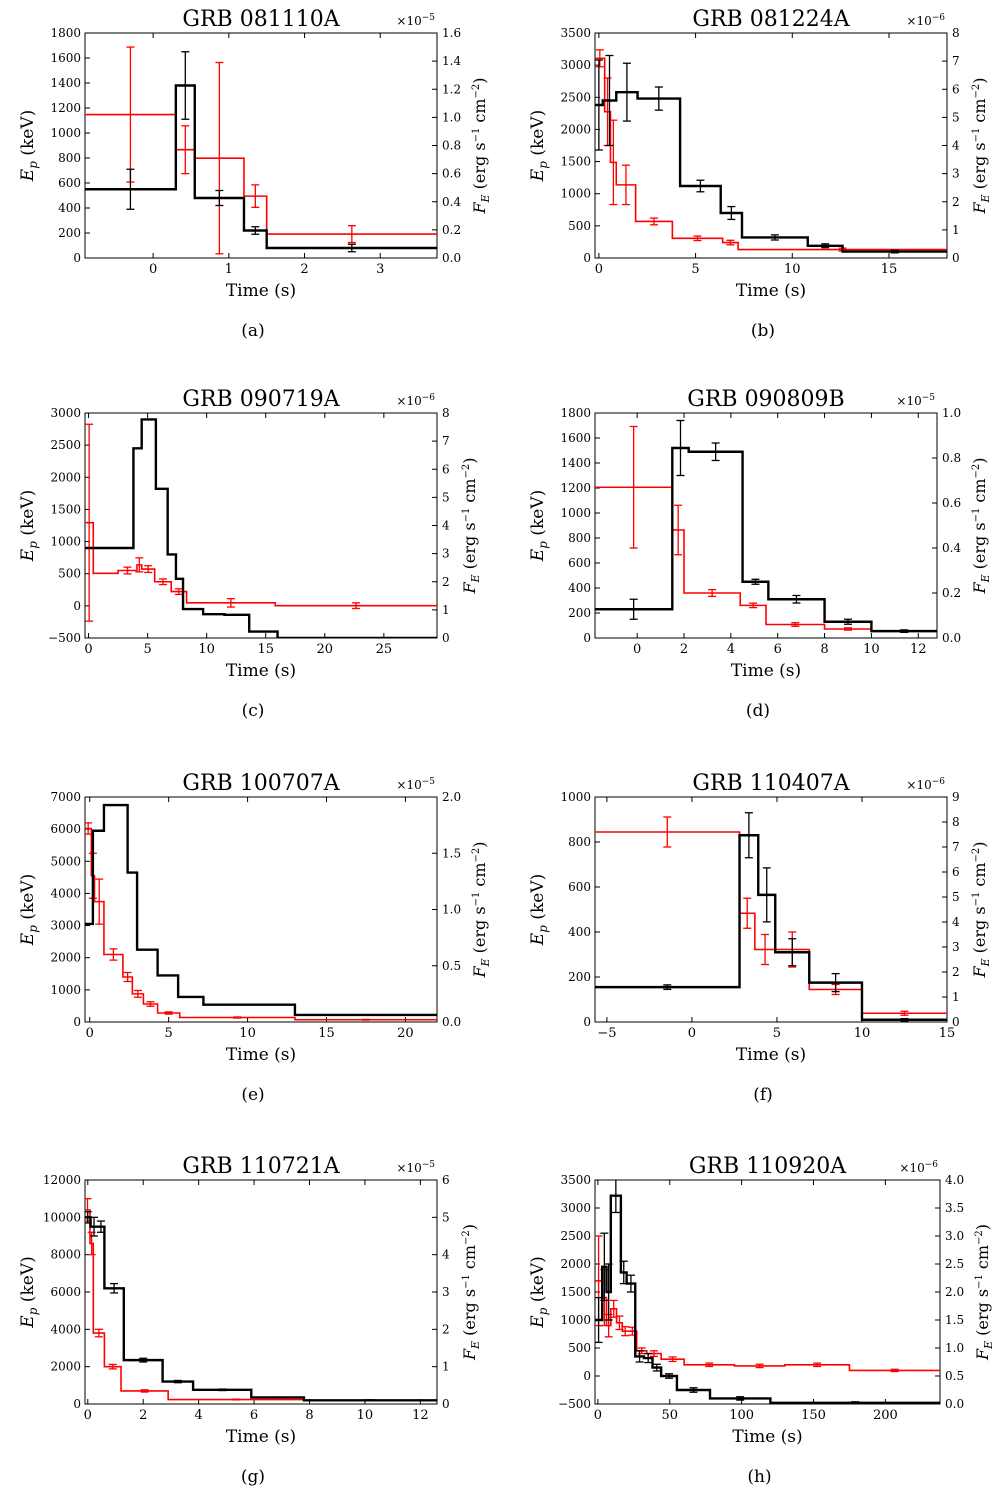 The image size is (1000, 1493). What do you see at coordinates (451, 230) in the screenshot?
I see `y-right-tick-label: 0.2` at bounding box center [451, 230].